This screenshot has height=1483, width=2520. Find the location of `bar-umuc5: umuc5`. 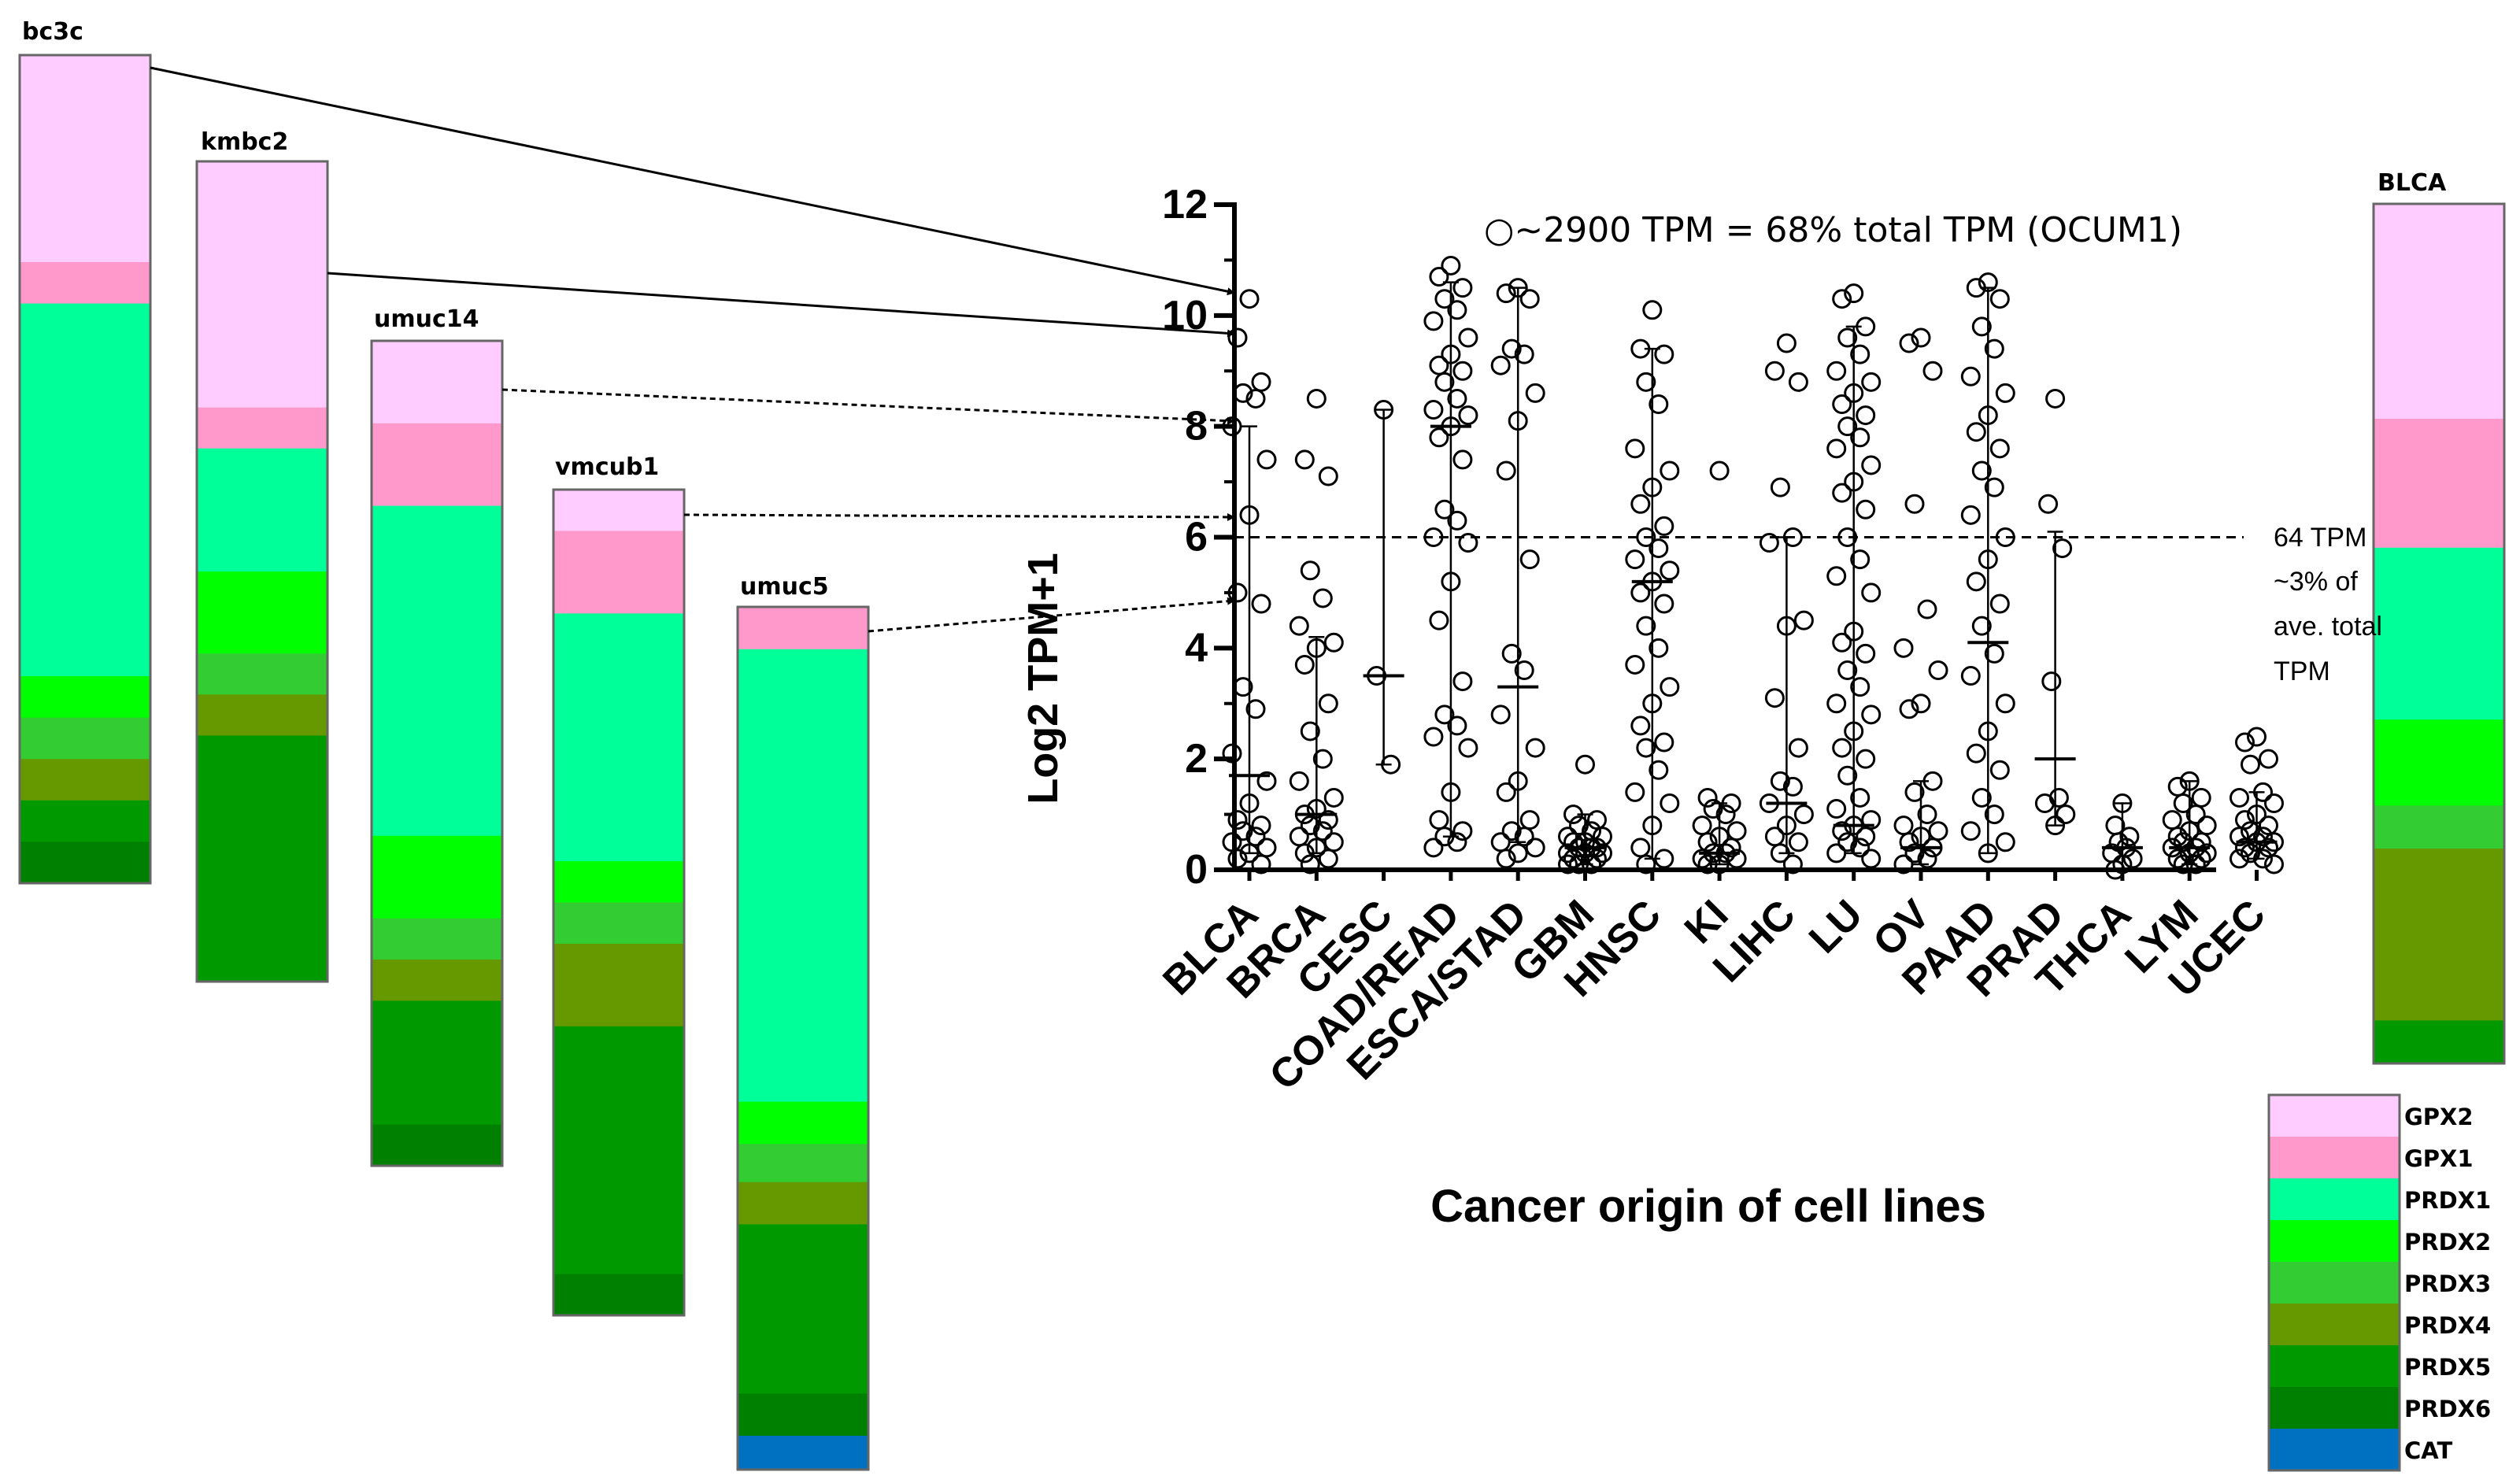

bar-umuc5: umuc5 is located at coordinates (803, 1022).